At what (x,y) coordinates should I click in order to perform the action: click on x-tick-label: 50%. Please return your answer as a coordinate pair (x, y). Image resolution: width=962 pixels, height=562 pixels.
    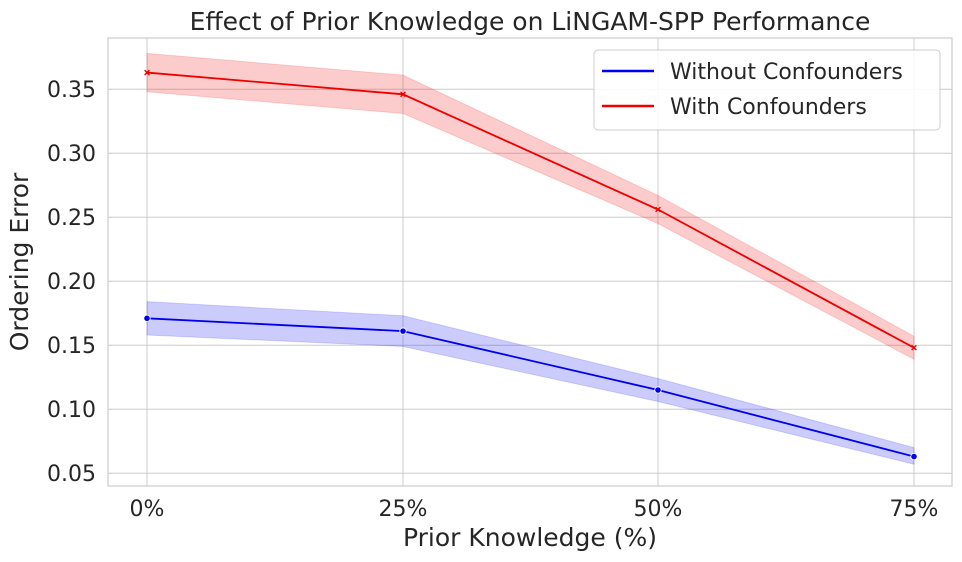
    Looking at the image, I should click on (658, 509).